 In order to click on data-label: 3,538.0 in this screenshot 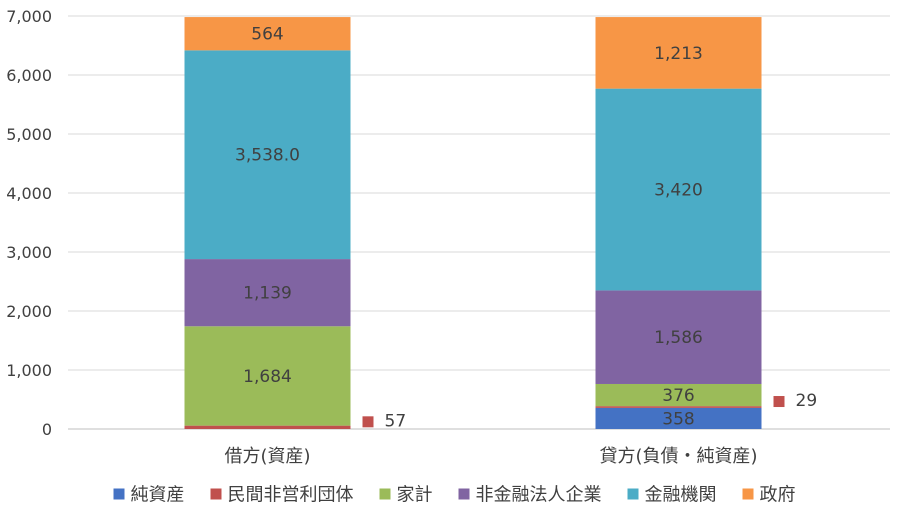, I will do `click(267, 156)`.